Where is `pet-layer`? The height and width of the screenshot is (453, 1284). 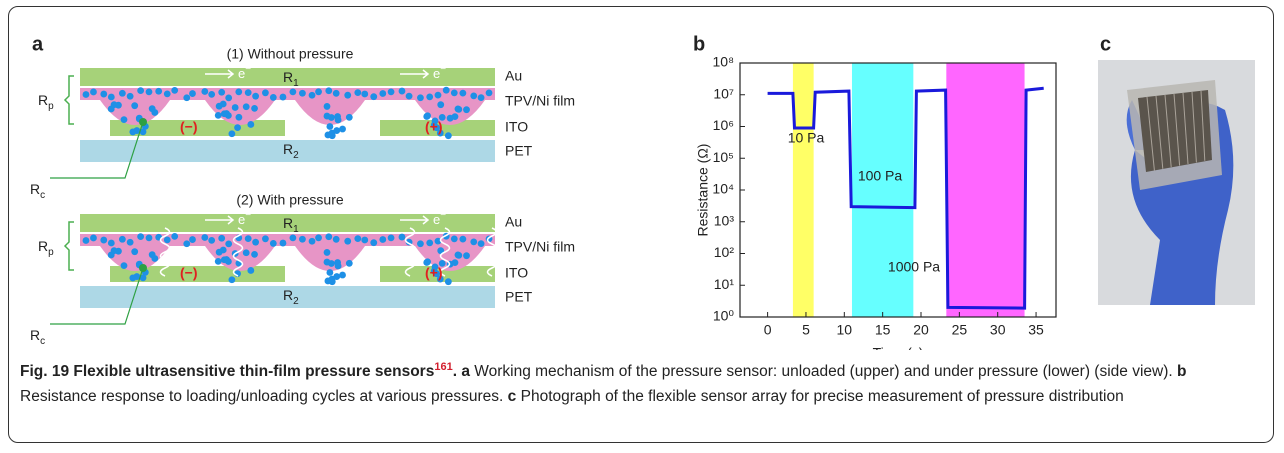 pet-layer is located at coordinates (287, 151).